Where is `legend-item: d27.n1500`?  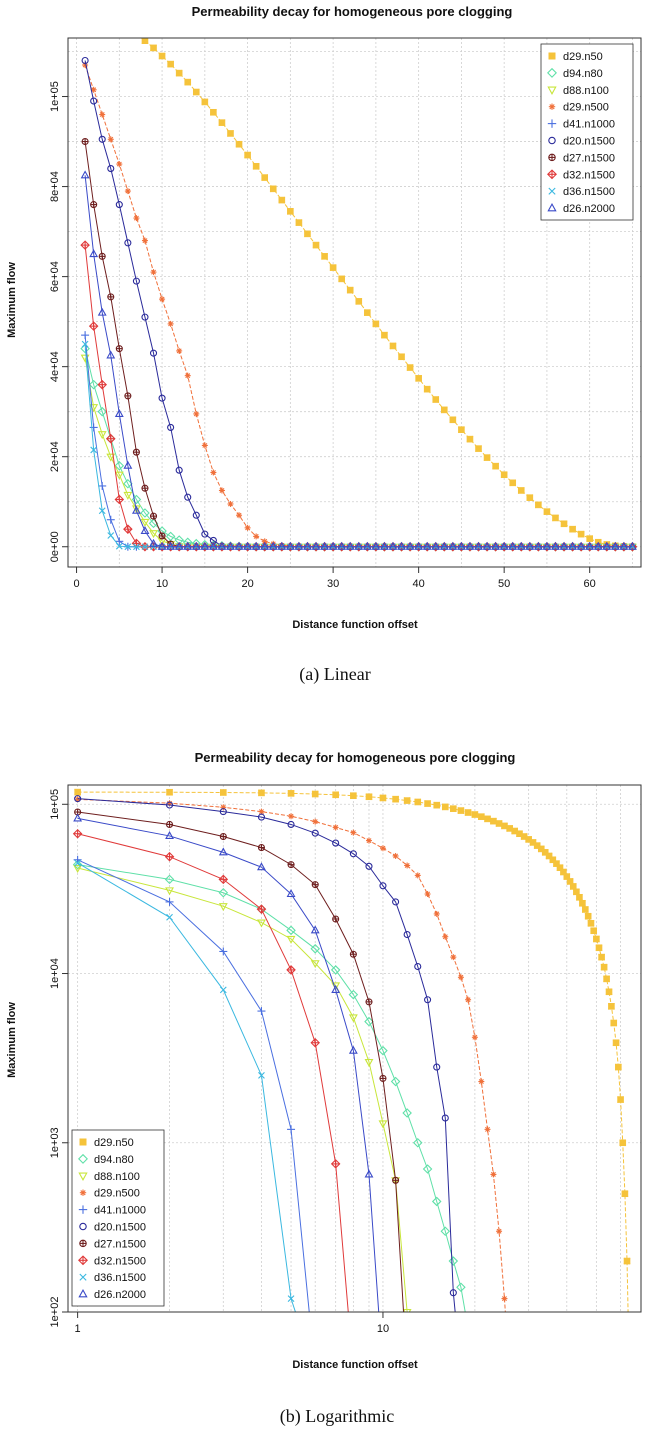
legend-item: d27.n1500 is located at coordinates (581, 158).